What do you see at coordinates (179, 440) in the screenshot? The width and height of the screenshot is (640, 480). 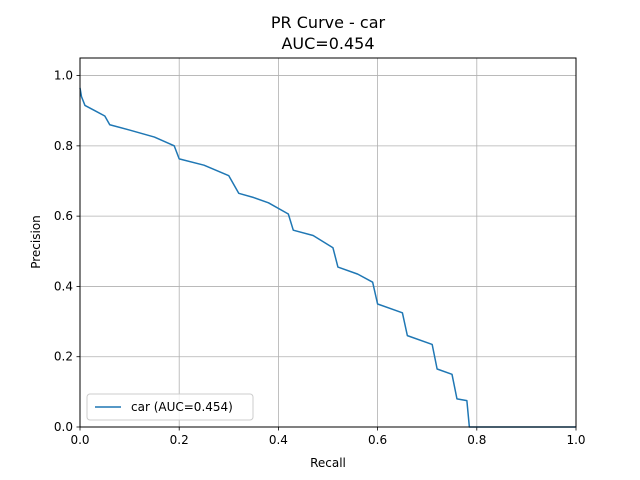 I see `x-tick-label: 0.2` at bounding box center [179, 440].